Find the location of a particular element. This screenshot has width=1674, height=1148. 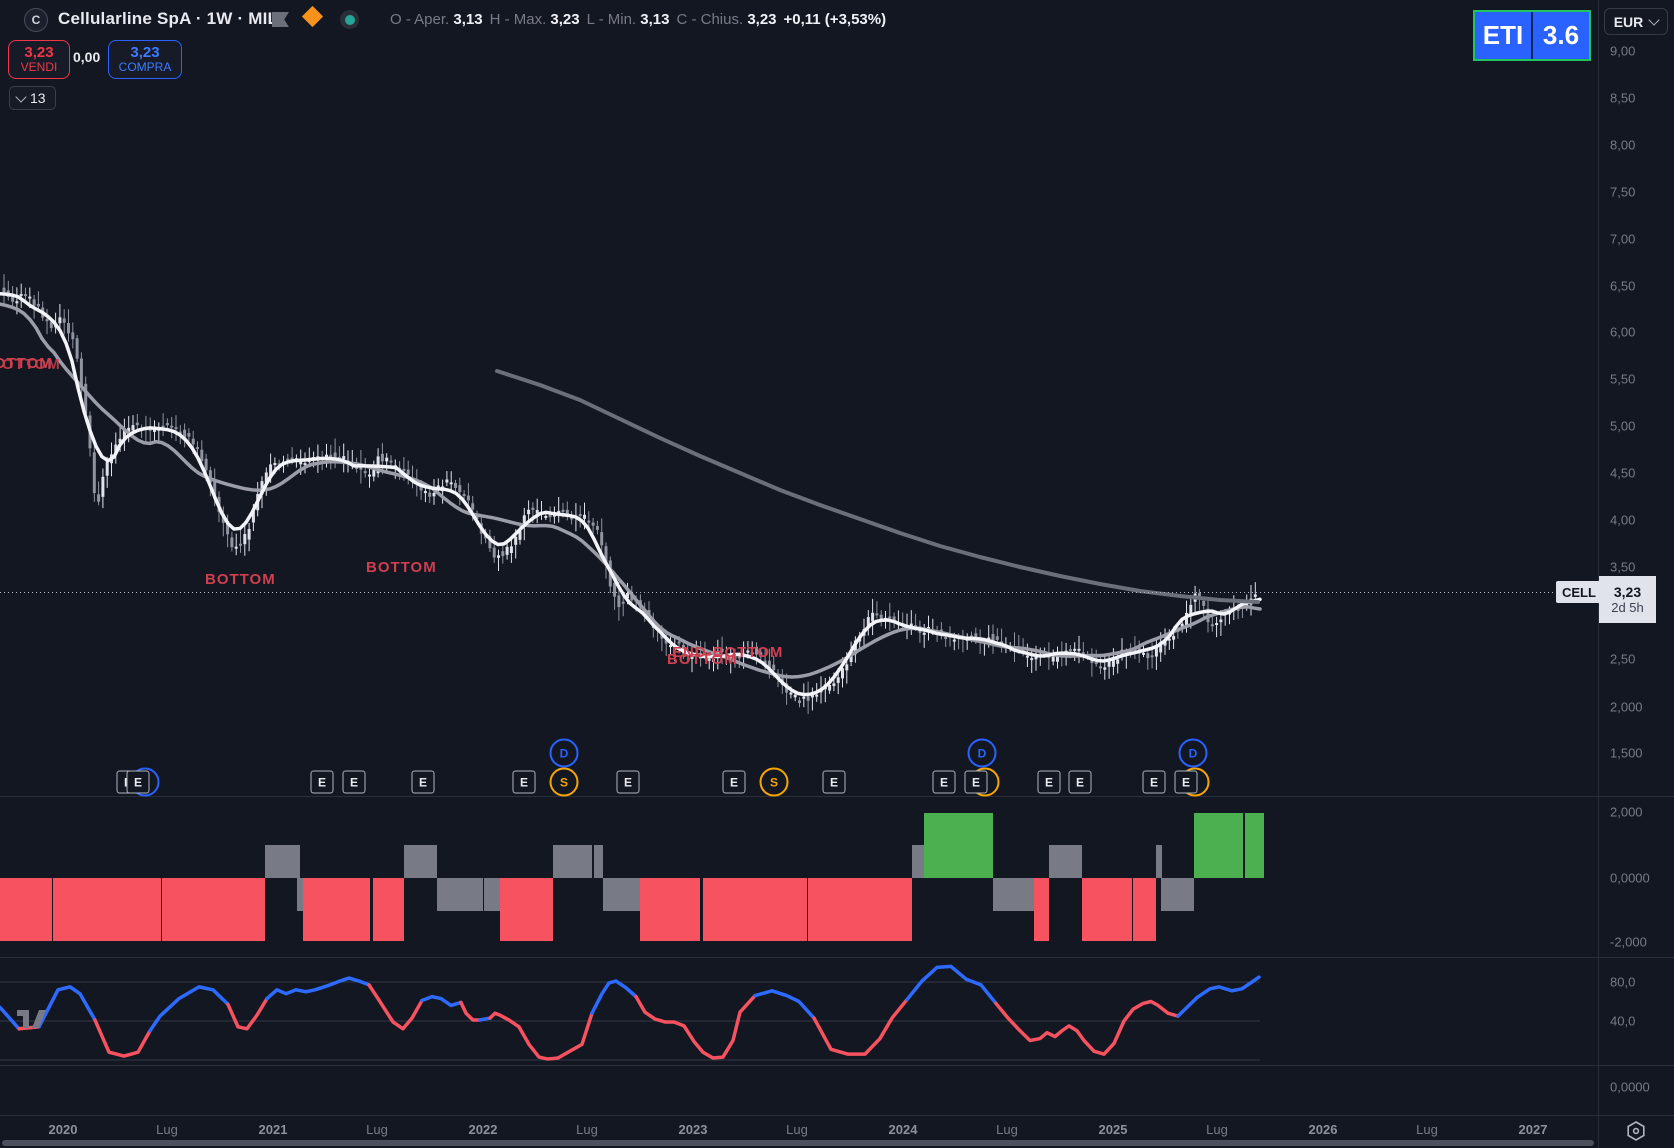

eti-strategy-badge: ETI 3.6 is located at coordinates (1532, 35).